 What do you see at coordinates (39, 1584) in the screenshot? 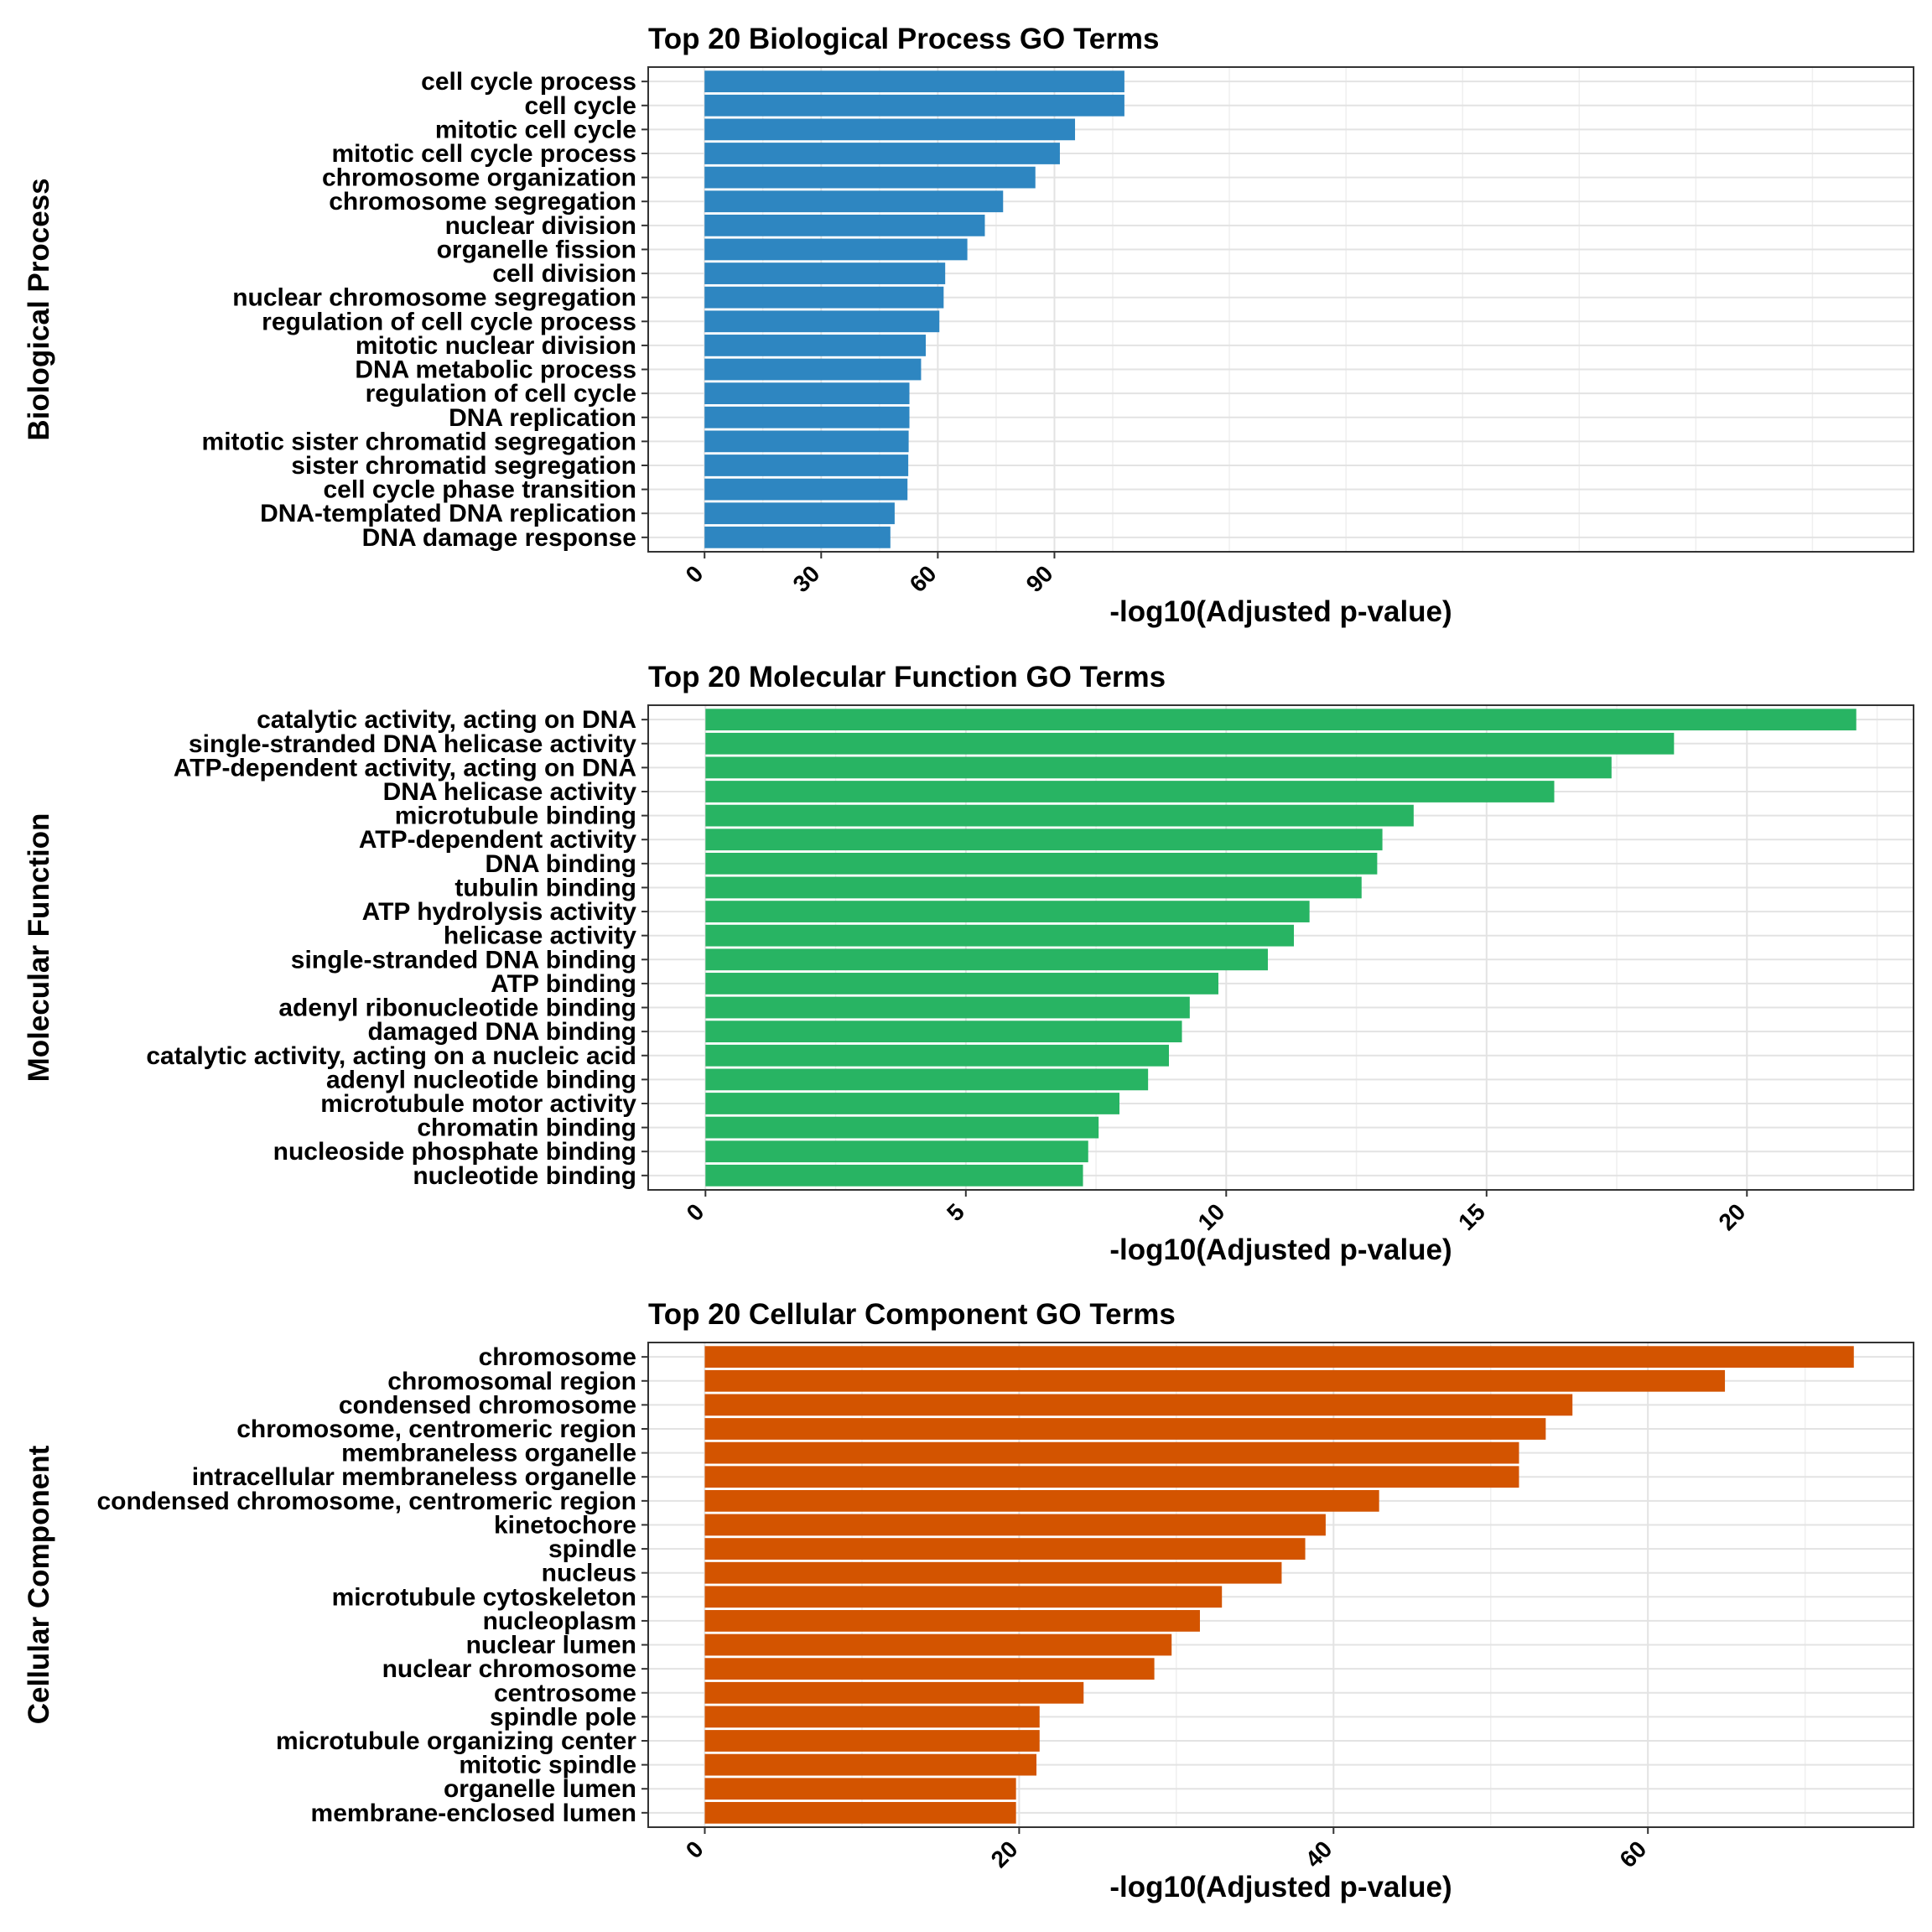
I see `cellular-component-y-axis-label: Cellular Component` at bounding box center [39, 1584].